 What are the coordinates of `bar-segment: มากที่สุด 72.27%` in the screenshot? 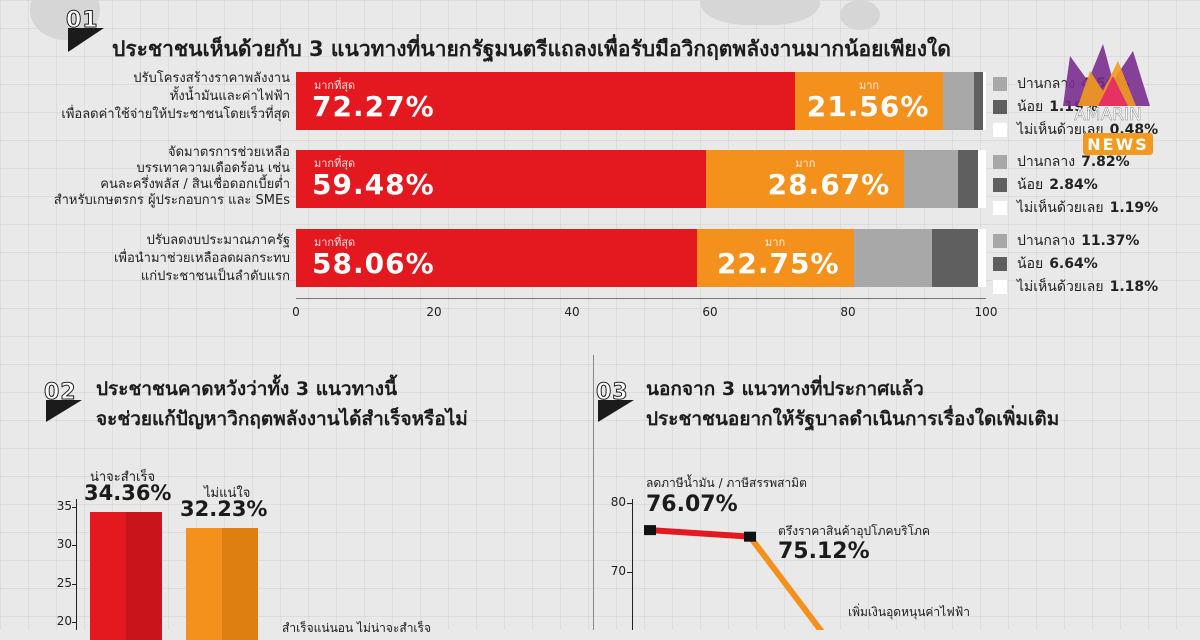 It's located at (545, 101).